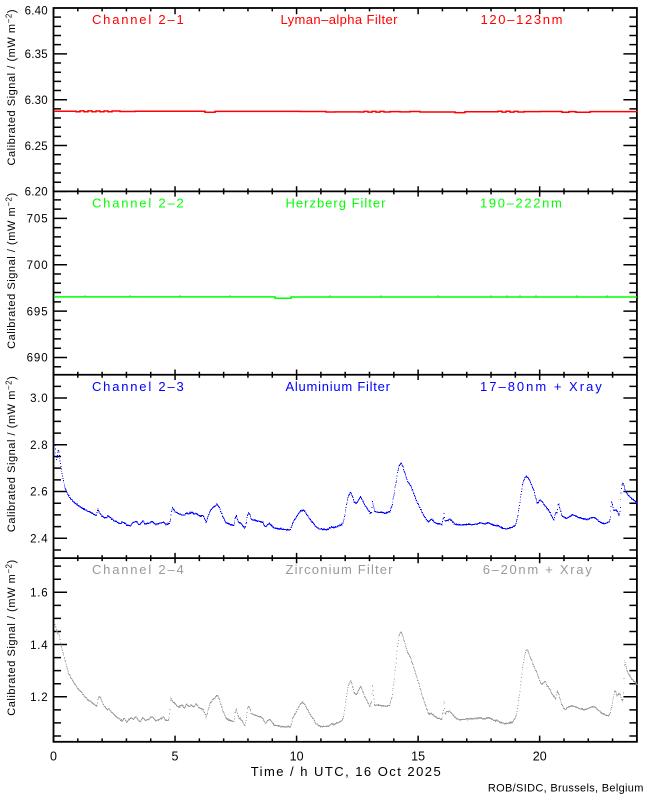 Image resolution: width=650 pixels, height=800 pixels. What do you see at coordinates (175, 757) in the screenshot?
I see `svg-text: 5` at bounding box center [175, 757].